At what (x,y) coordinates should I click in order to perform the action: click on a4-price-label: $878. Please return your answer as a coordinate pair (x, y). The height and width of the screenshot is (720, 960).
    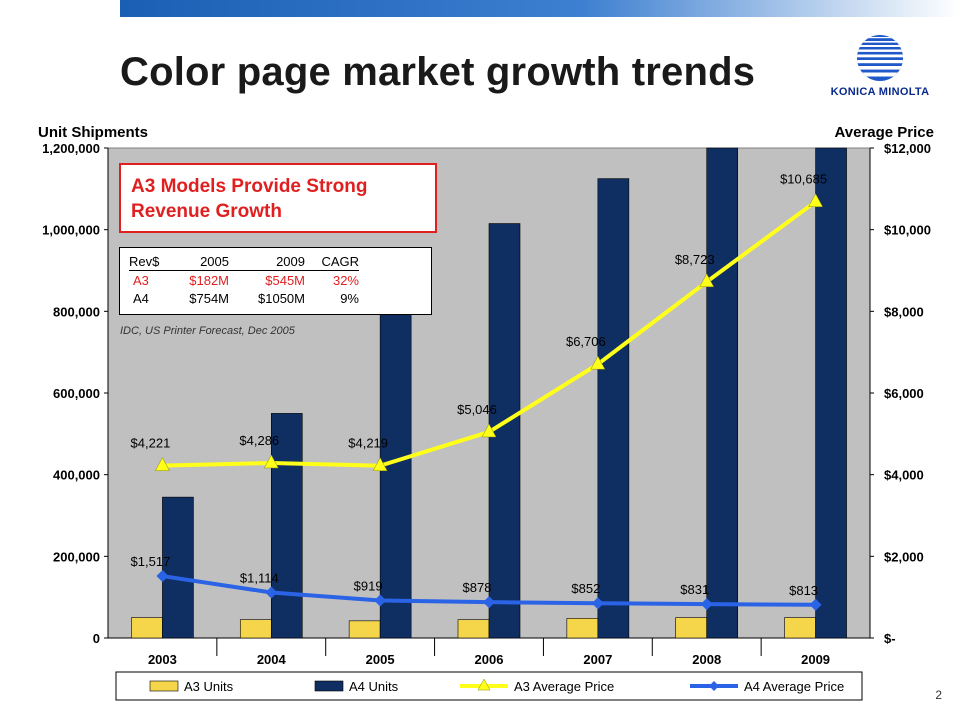
    Looking at the image, I should click on (477, 587).